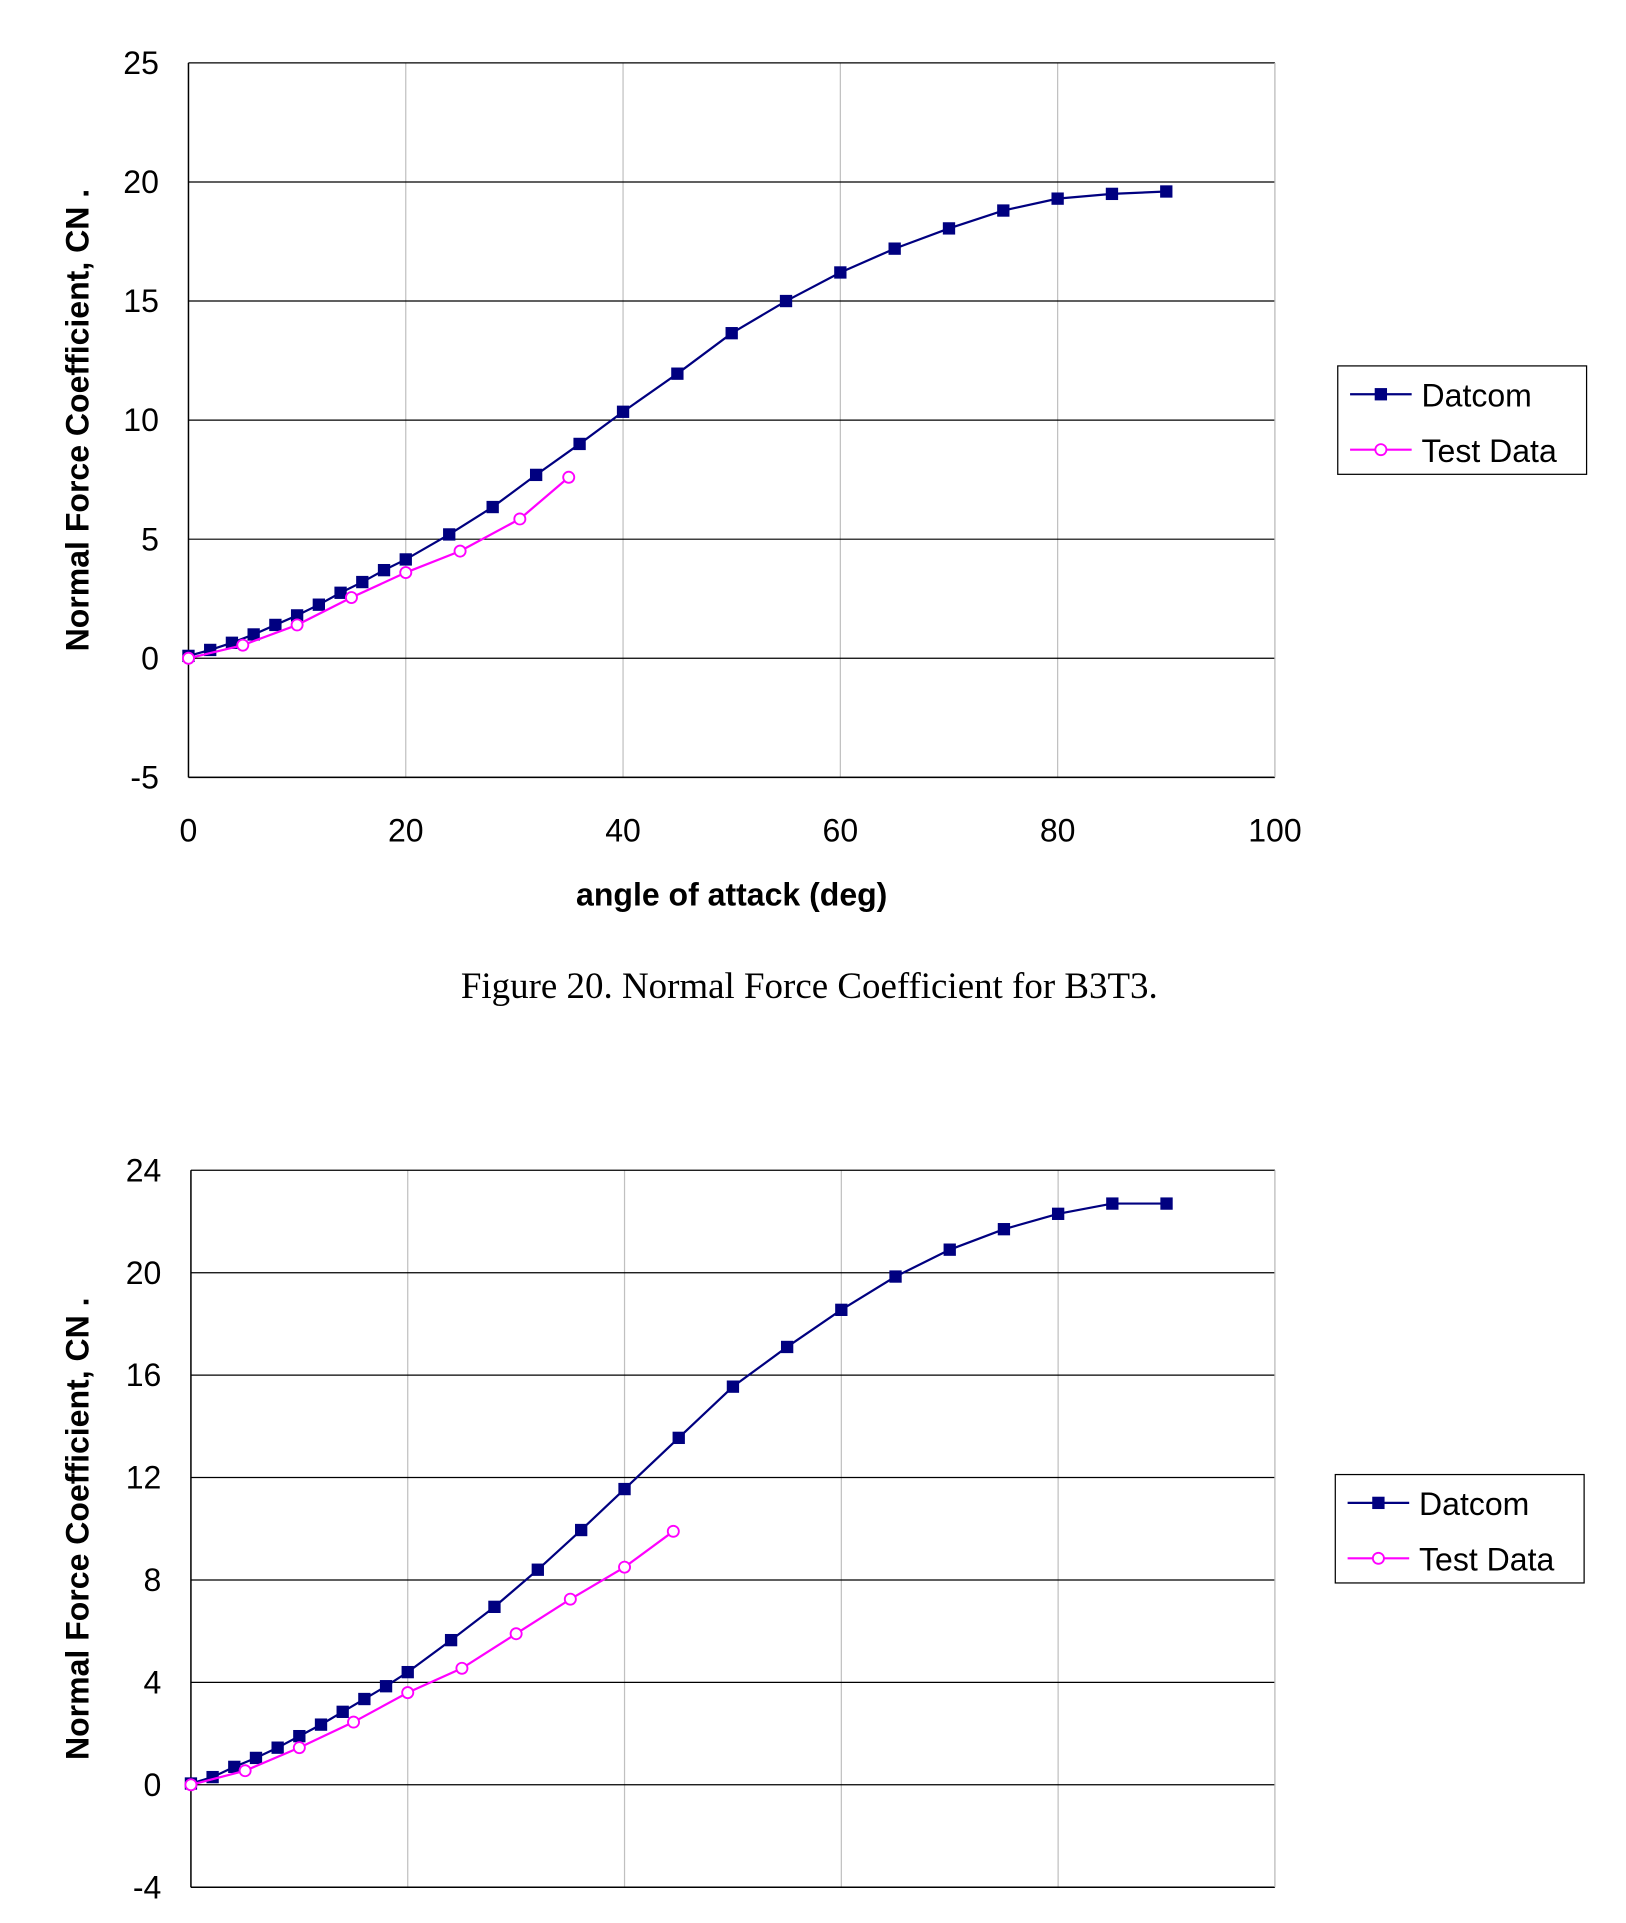  I want to click on x-tick-label: 0, so click(189, 830).